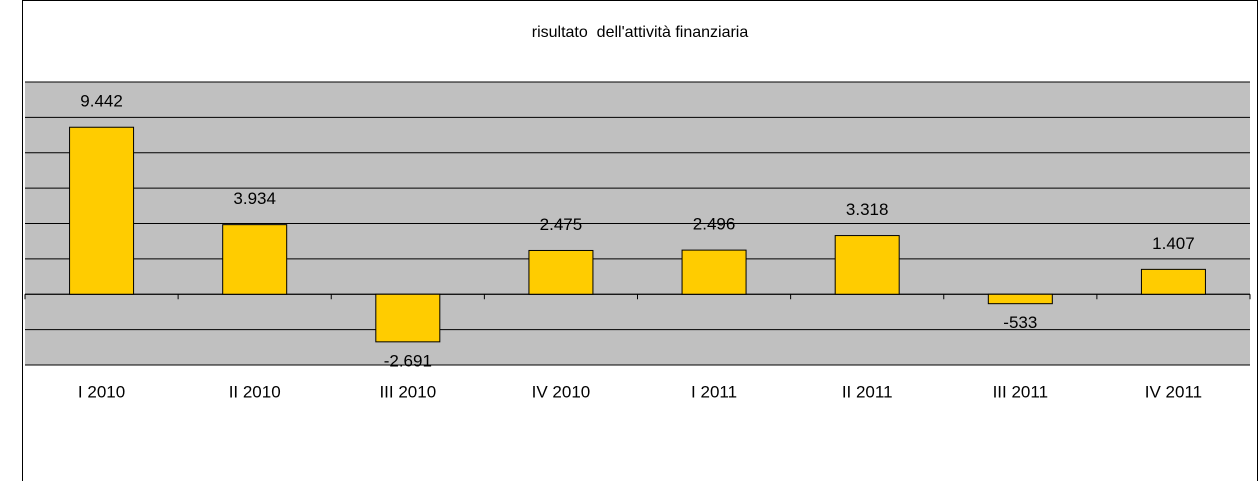 This screenshot has height=481, width=1259. I want to click on x-tick-label: III 2010, so click(407, 391).